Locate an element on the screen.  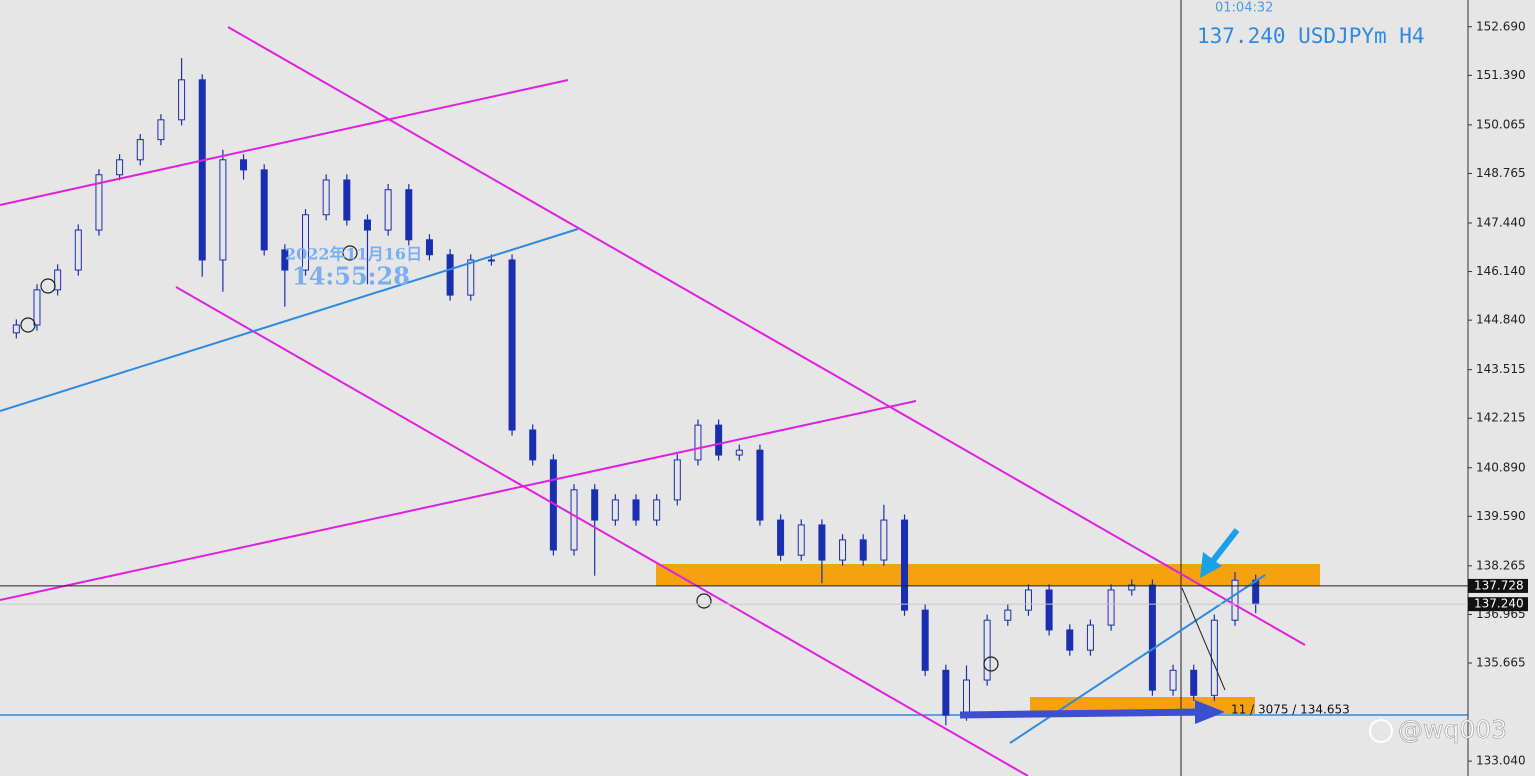
resistance-zone is located at coordinates (988, 575).